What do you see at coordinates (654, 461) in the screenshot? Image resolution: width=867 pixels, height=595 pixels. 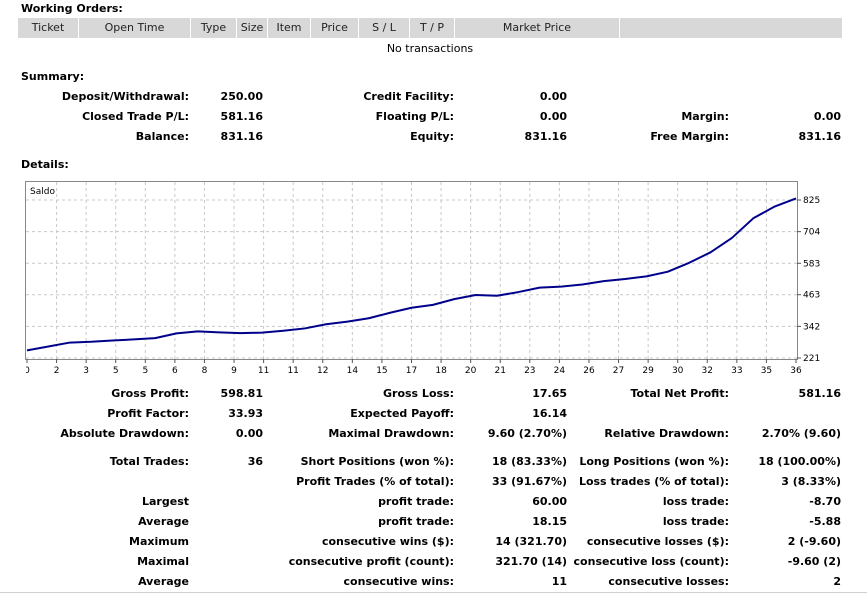 I see `stat-label: Long Positions (won %):` at bounding box center [654, 461].